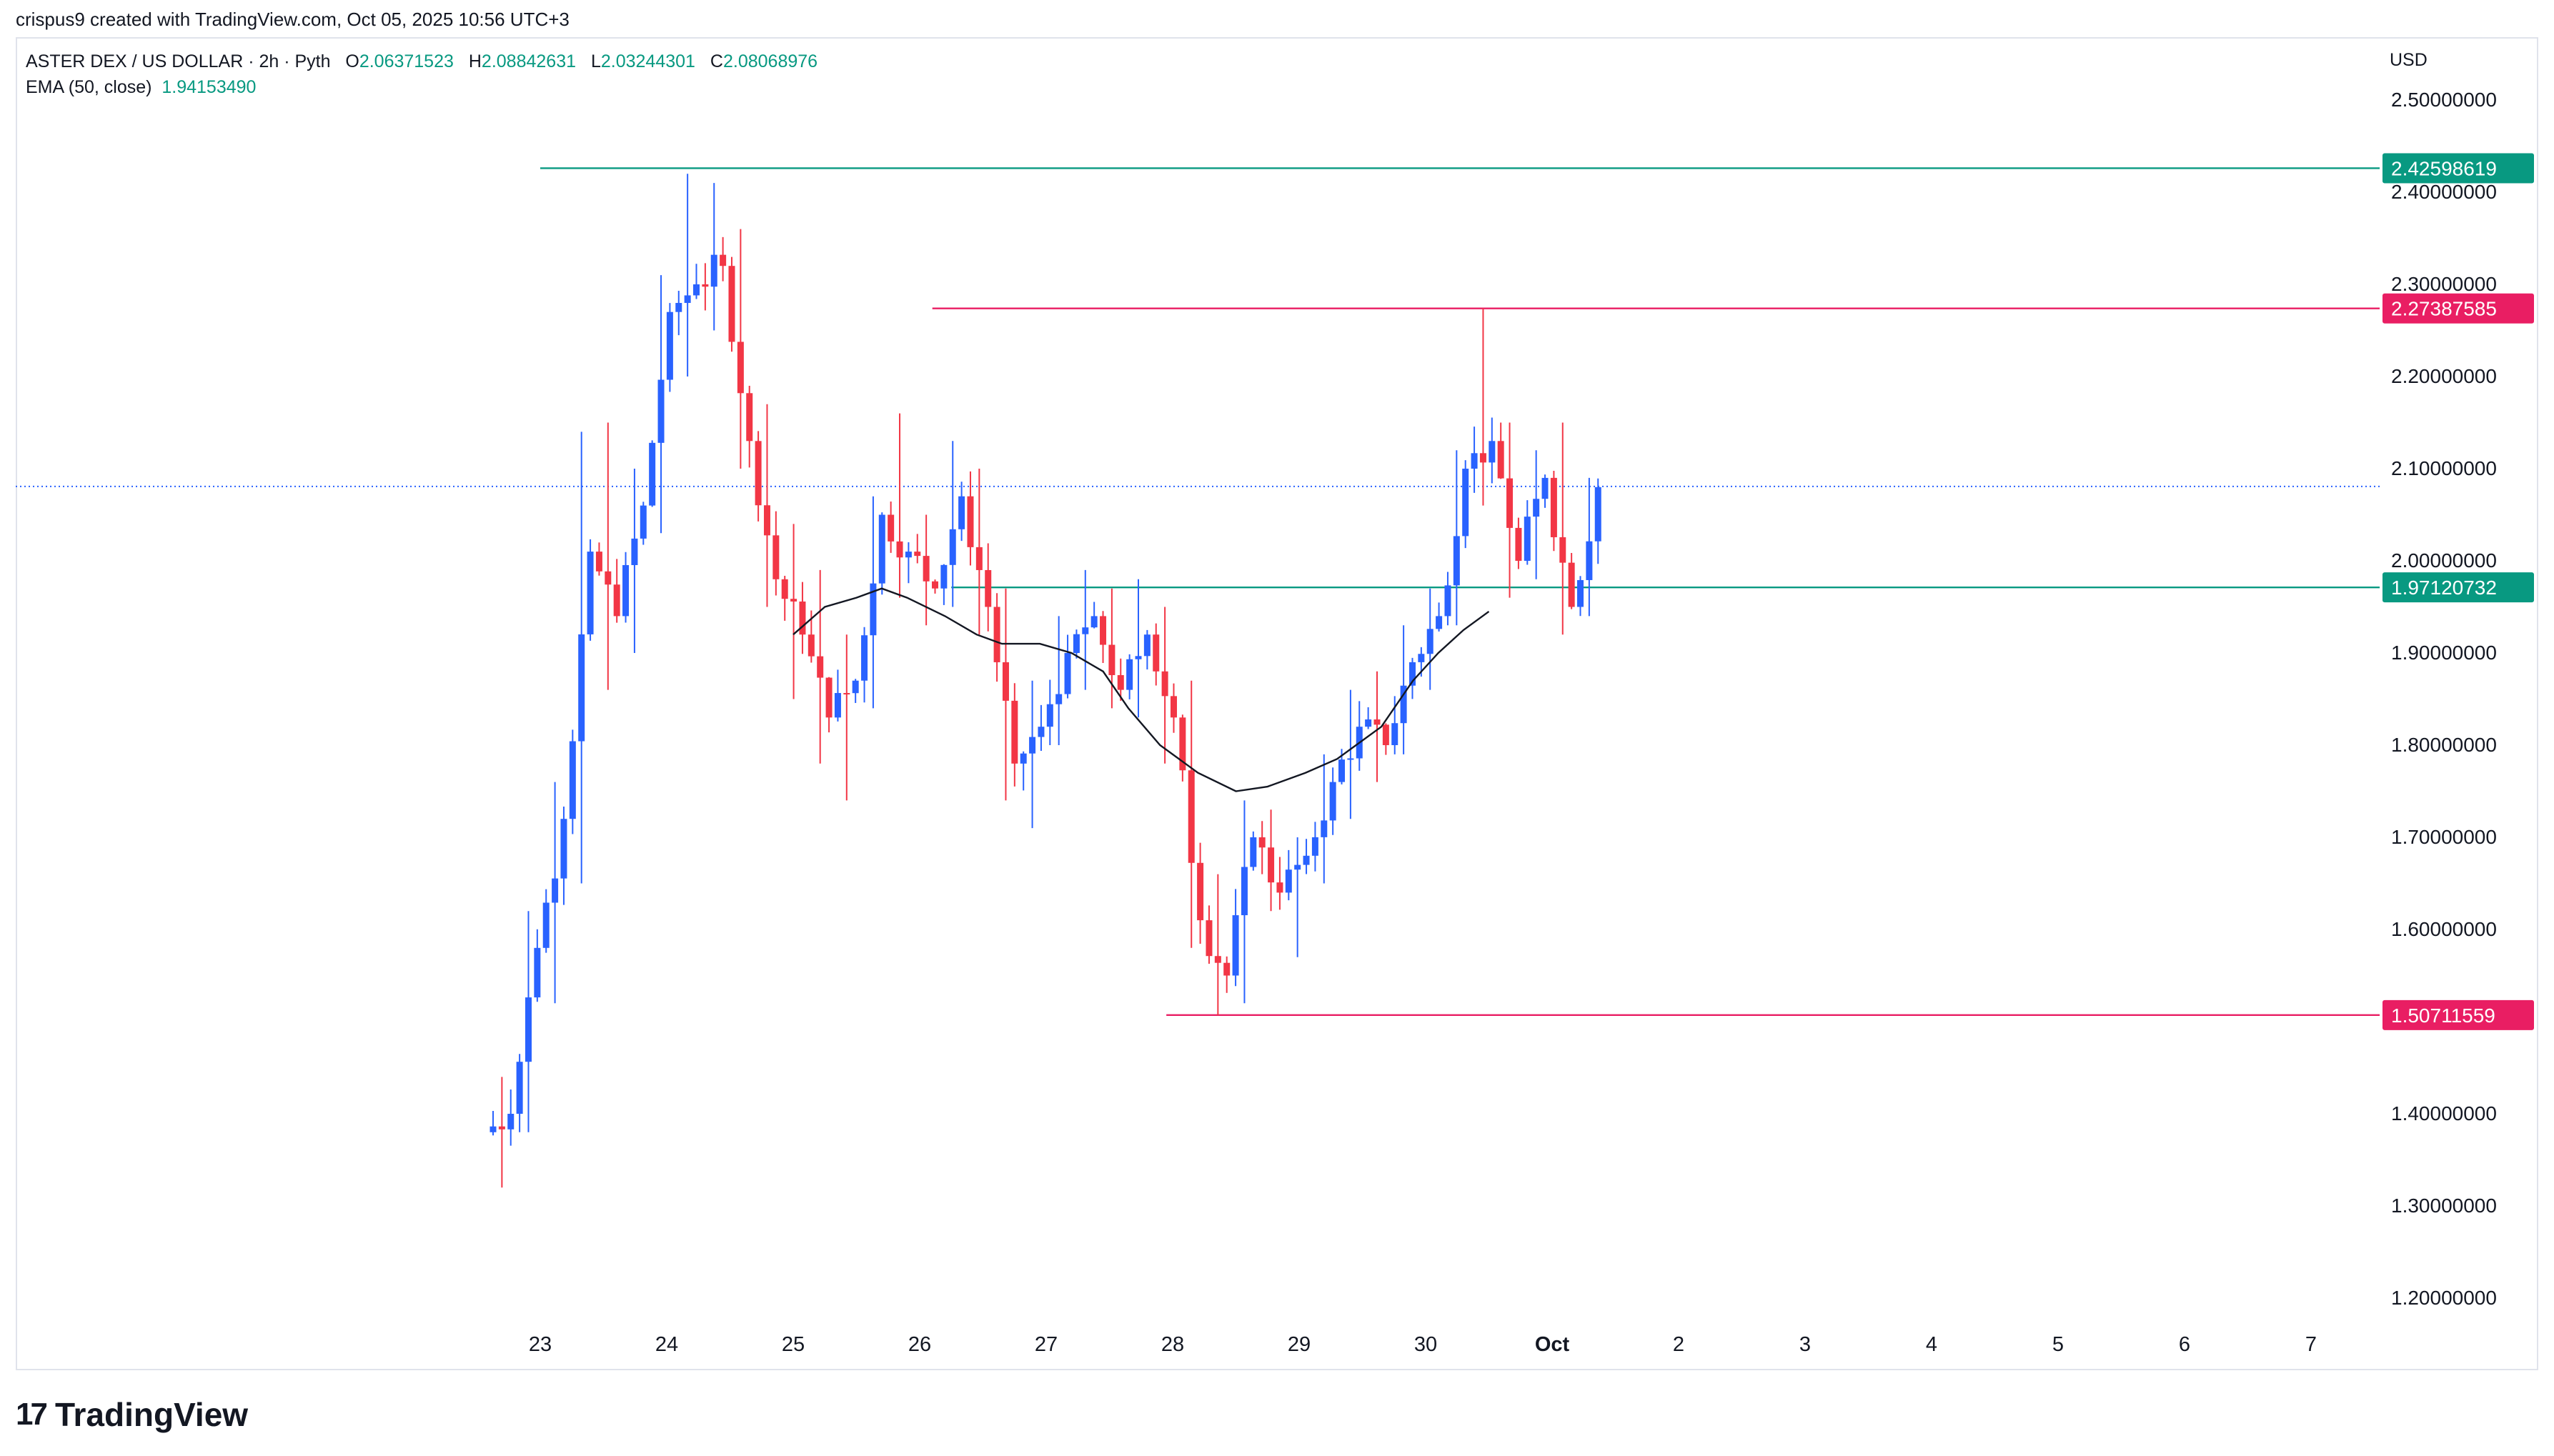 The height and width of the screenshot is (1456, 2554). What do you see at coordinates (1805, 1344) in the screenshot?
I see `x-tick-label: 3` at bounding box center [1805, 1344].